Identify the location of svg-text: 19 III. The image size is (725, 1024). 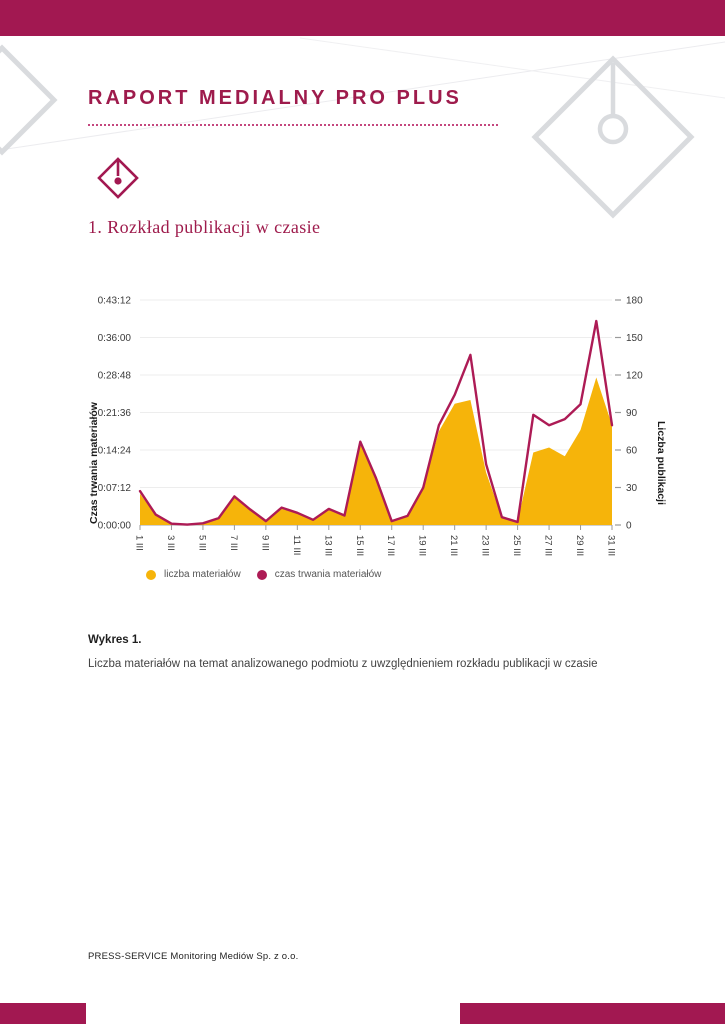
(422, 545).